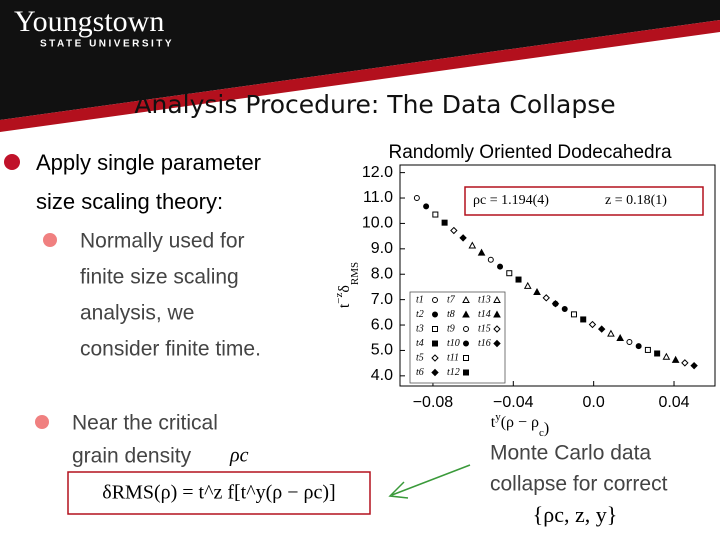 The image size is (720, 545). Describe the element at coordinates (420, 328) in the screenshot. I see `legend-label: t3` at that location.